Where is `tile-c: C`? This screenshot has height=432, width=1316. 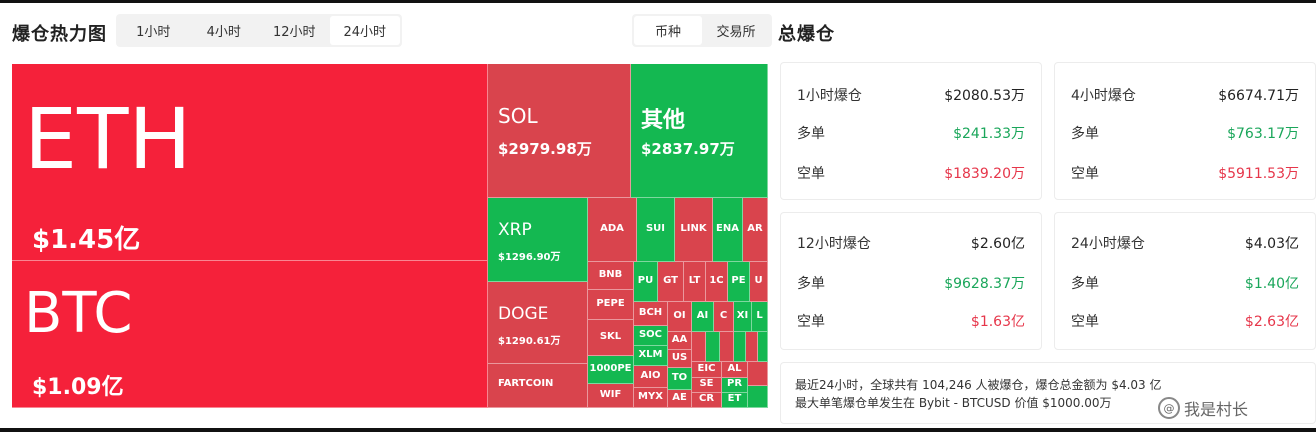
tile-c: C is located at coordinates (724, 317).